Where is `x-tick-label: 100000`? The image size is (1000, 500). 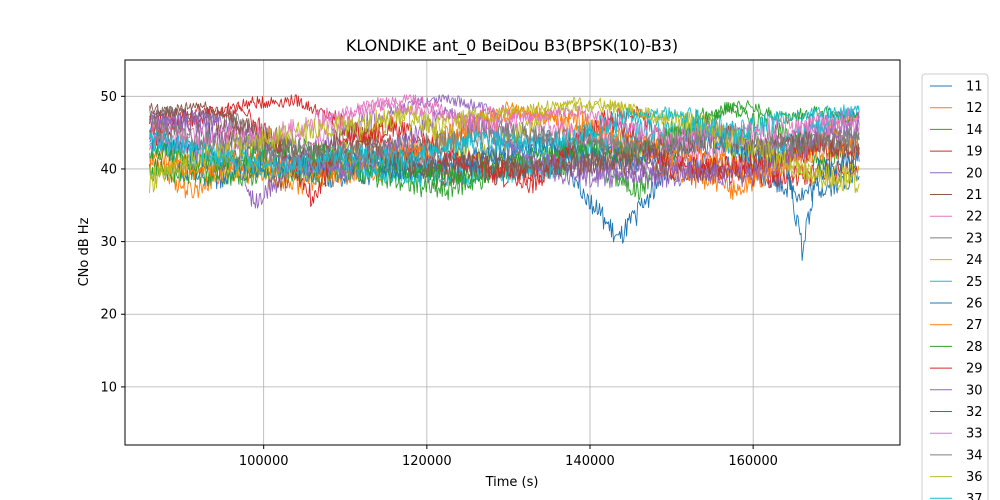 x-tick-label: 100000 is located at coordinates (264, 461).